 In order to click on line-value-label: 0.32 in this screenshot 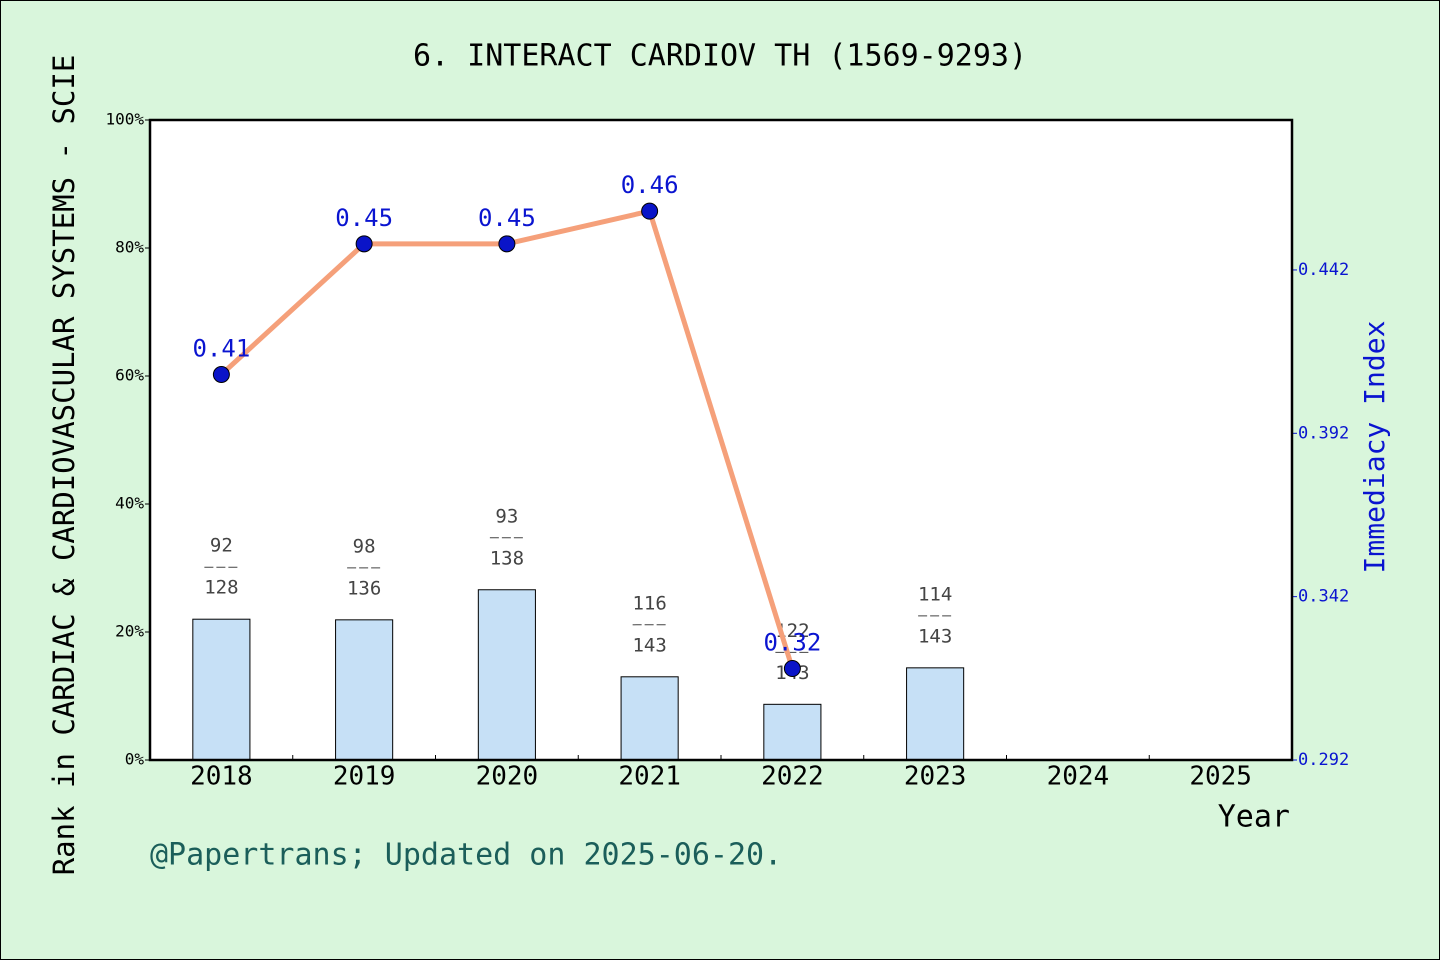, I will do `click(792, 643)`.